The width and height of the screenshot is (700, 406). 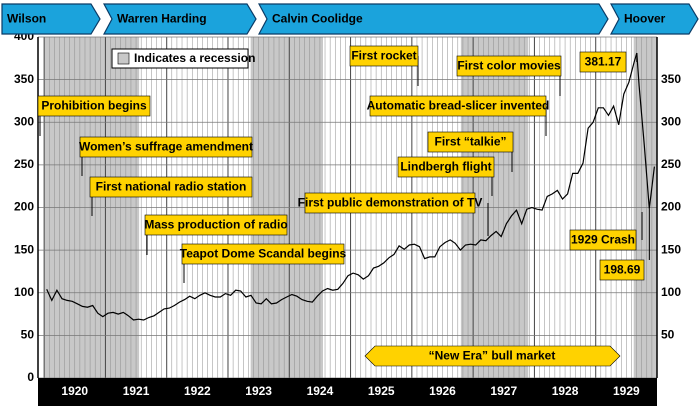 What do you see at coordinates (671, 207) in the screenshot?
I see `y2-tick-label: 200` at bounding box center [671, 207].